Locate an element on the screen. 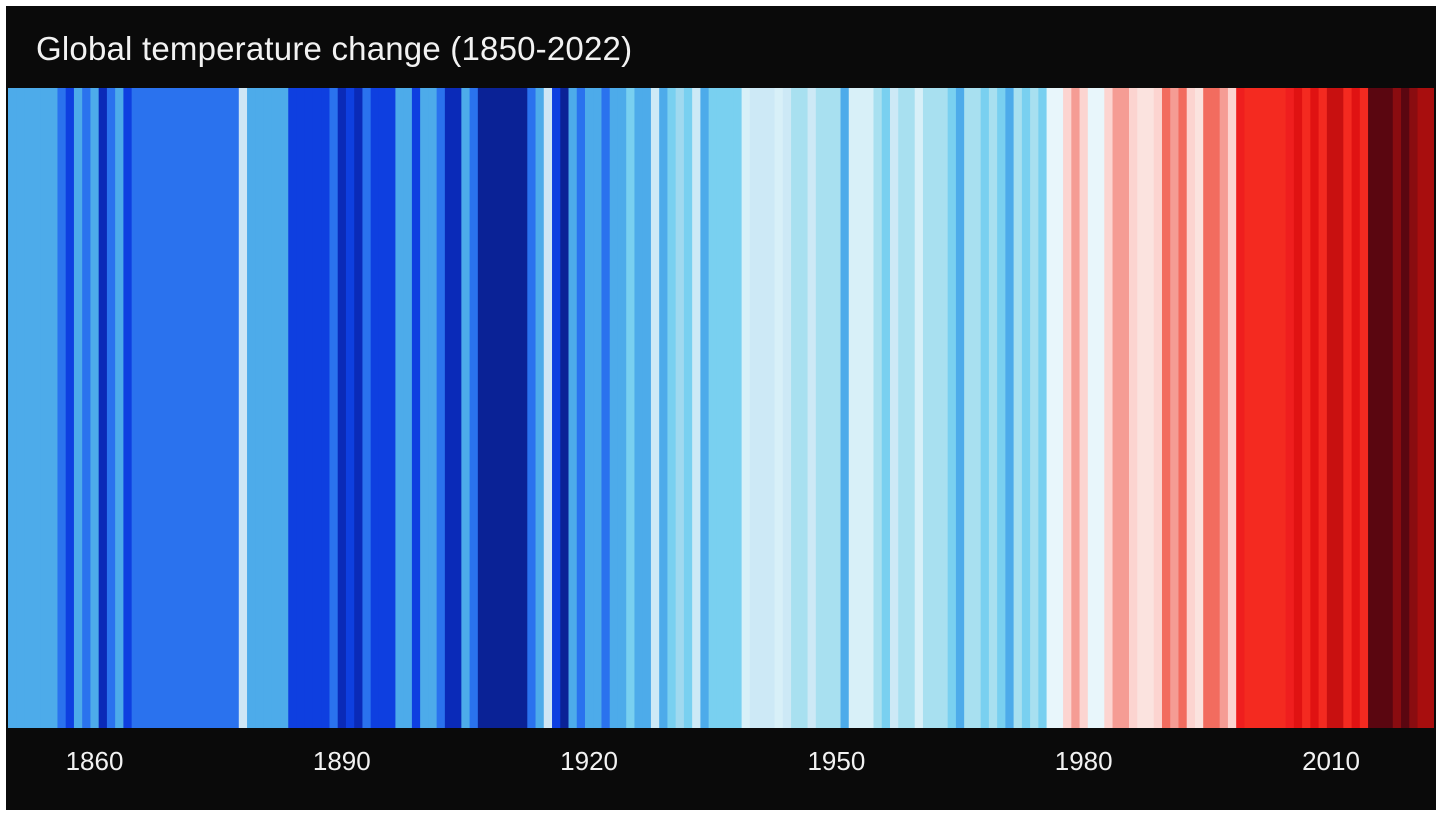 This screenshot has width=1441, height=816. x-tick-label: 1980 is located at coordinates (1083, 761).